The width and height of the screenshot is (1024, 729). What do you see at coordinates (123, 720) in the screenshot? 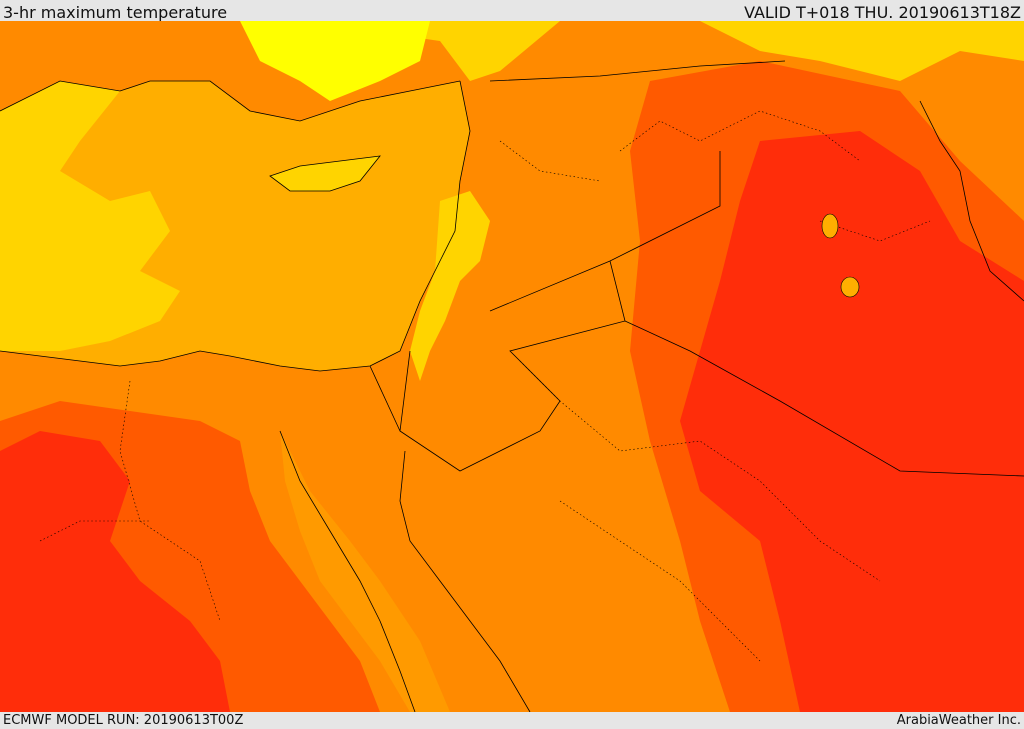
I see `model-run-label: ECMWF MODEL RUN: 20190613T00Z` at bounding box center [123, 720].